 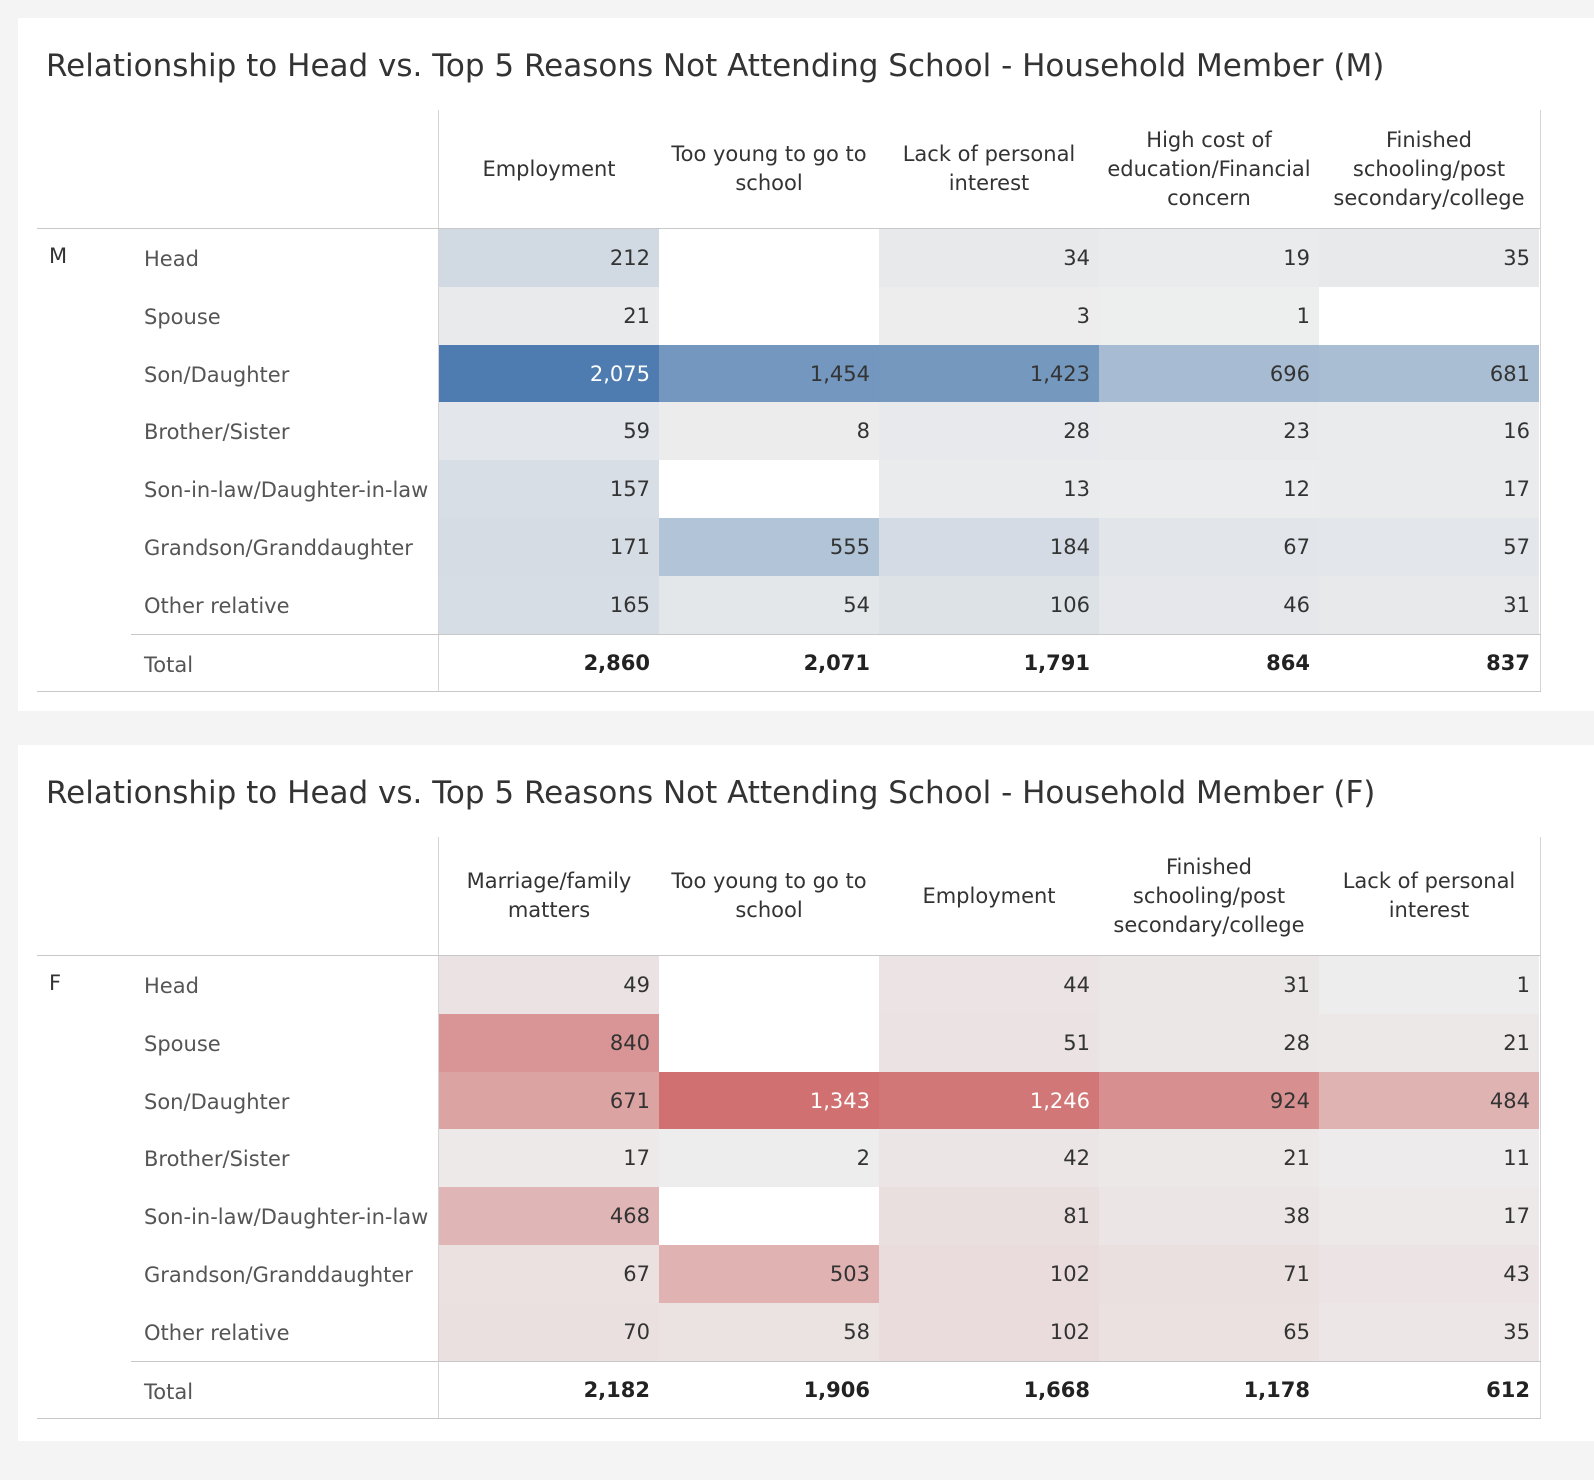 What do you see at coordinates (989, 1158) in the screenshot?
I see `table-cell: 42` at bounding box center [989, 1158].